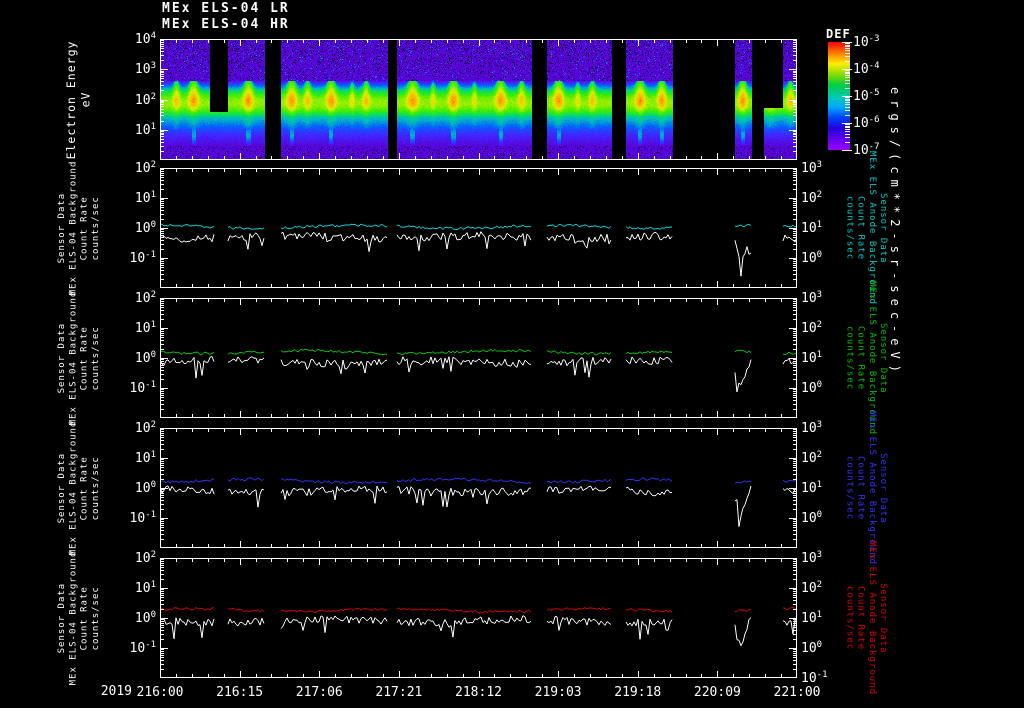  What do you see at coordinates (160, 692) in the screenshot?
I see `time-tick-label: 216:00` at bounding box center [160, 692].